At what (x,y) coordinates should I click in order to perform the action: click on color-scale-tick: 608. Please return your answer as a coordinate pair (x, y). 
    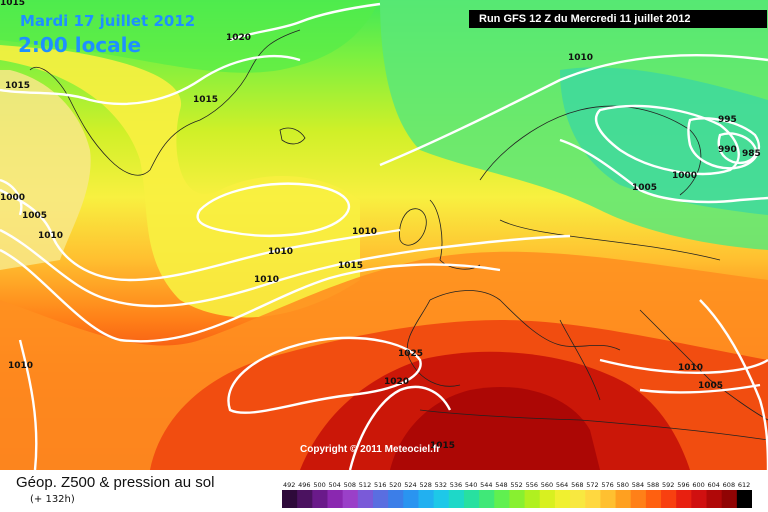
    Looking at the image, I should click on (729, 485).